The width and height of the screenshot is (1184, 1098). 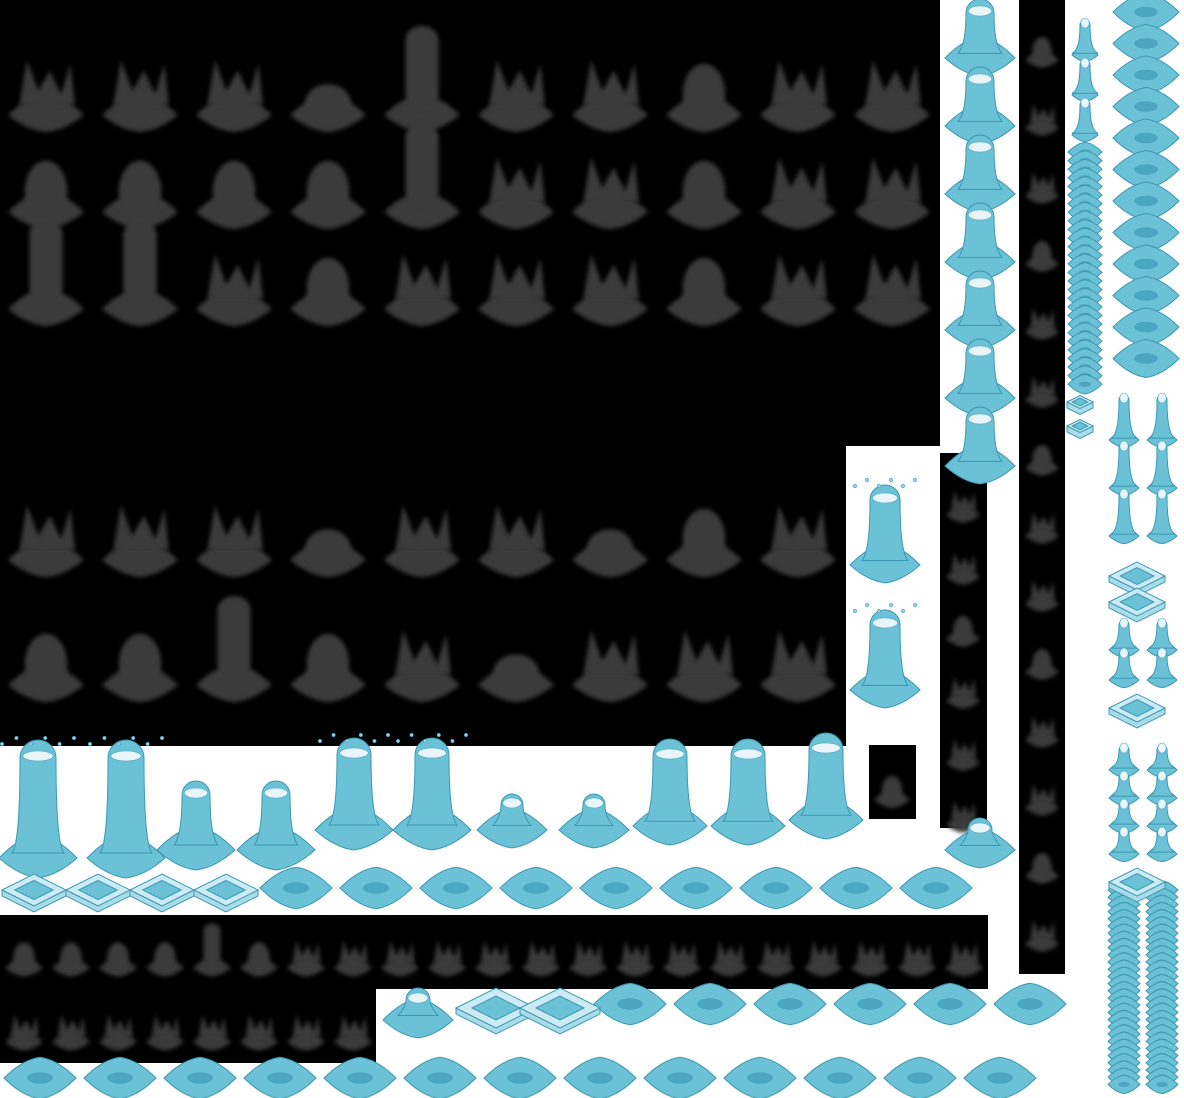 What do you see at coordinates (1042, 487) in the screenshot?
I see `shadow-panel-right-strip` at bounding box center [1042, 487].